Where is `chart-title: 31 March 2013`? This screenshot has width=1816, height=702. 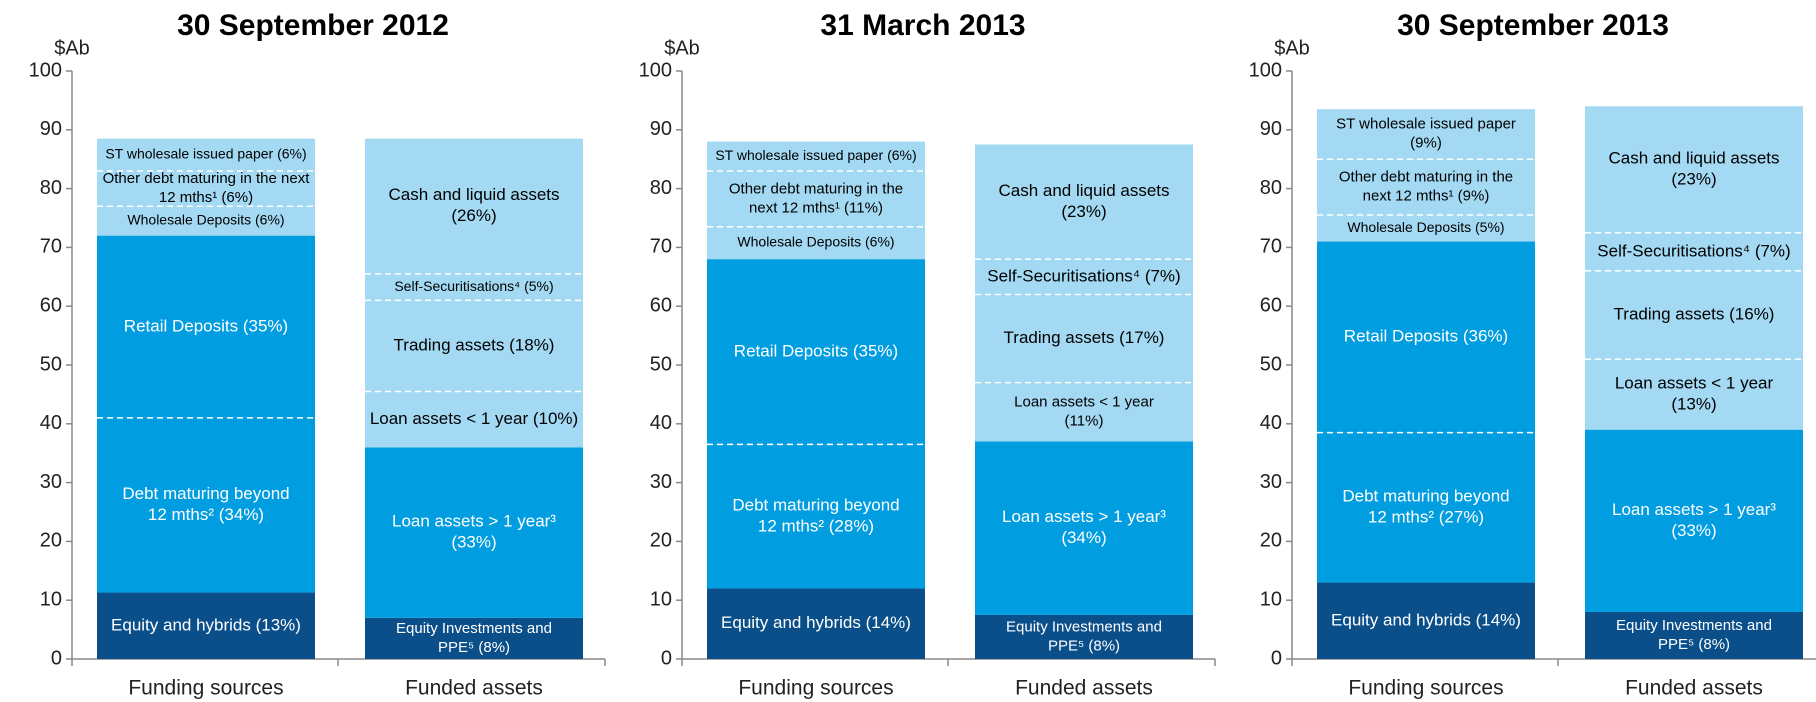 chart-title: 31 March 2013 is located at coordinates (922, 25).